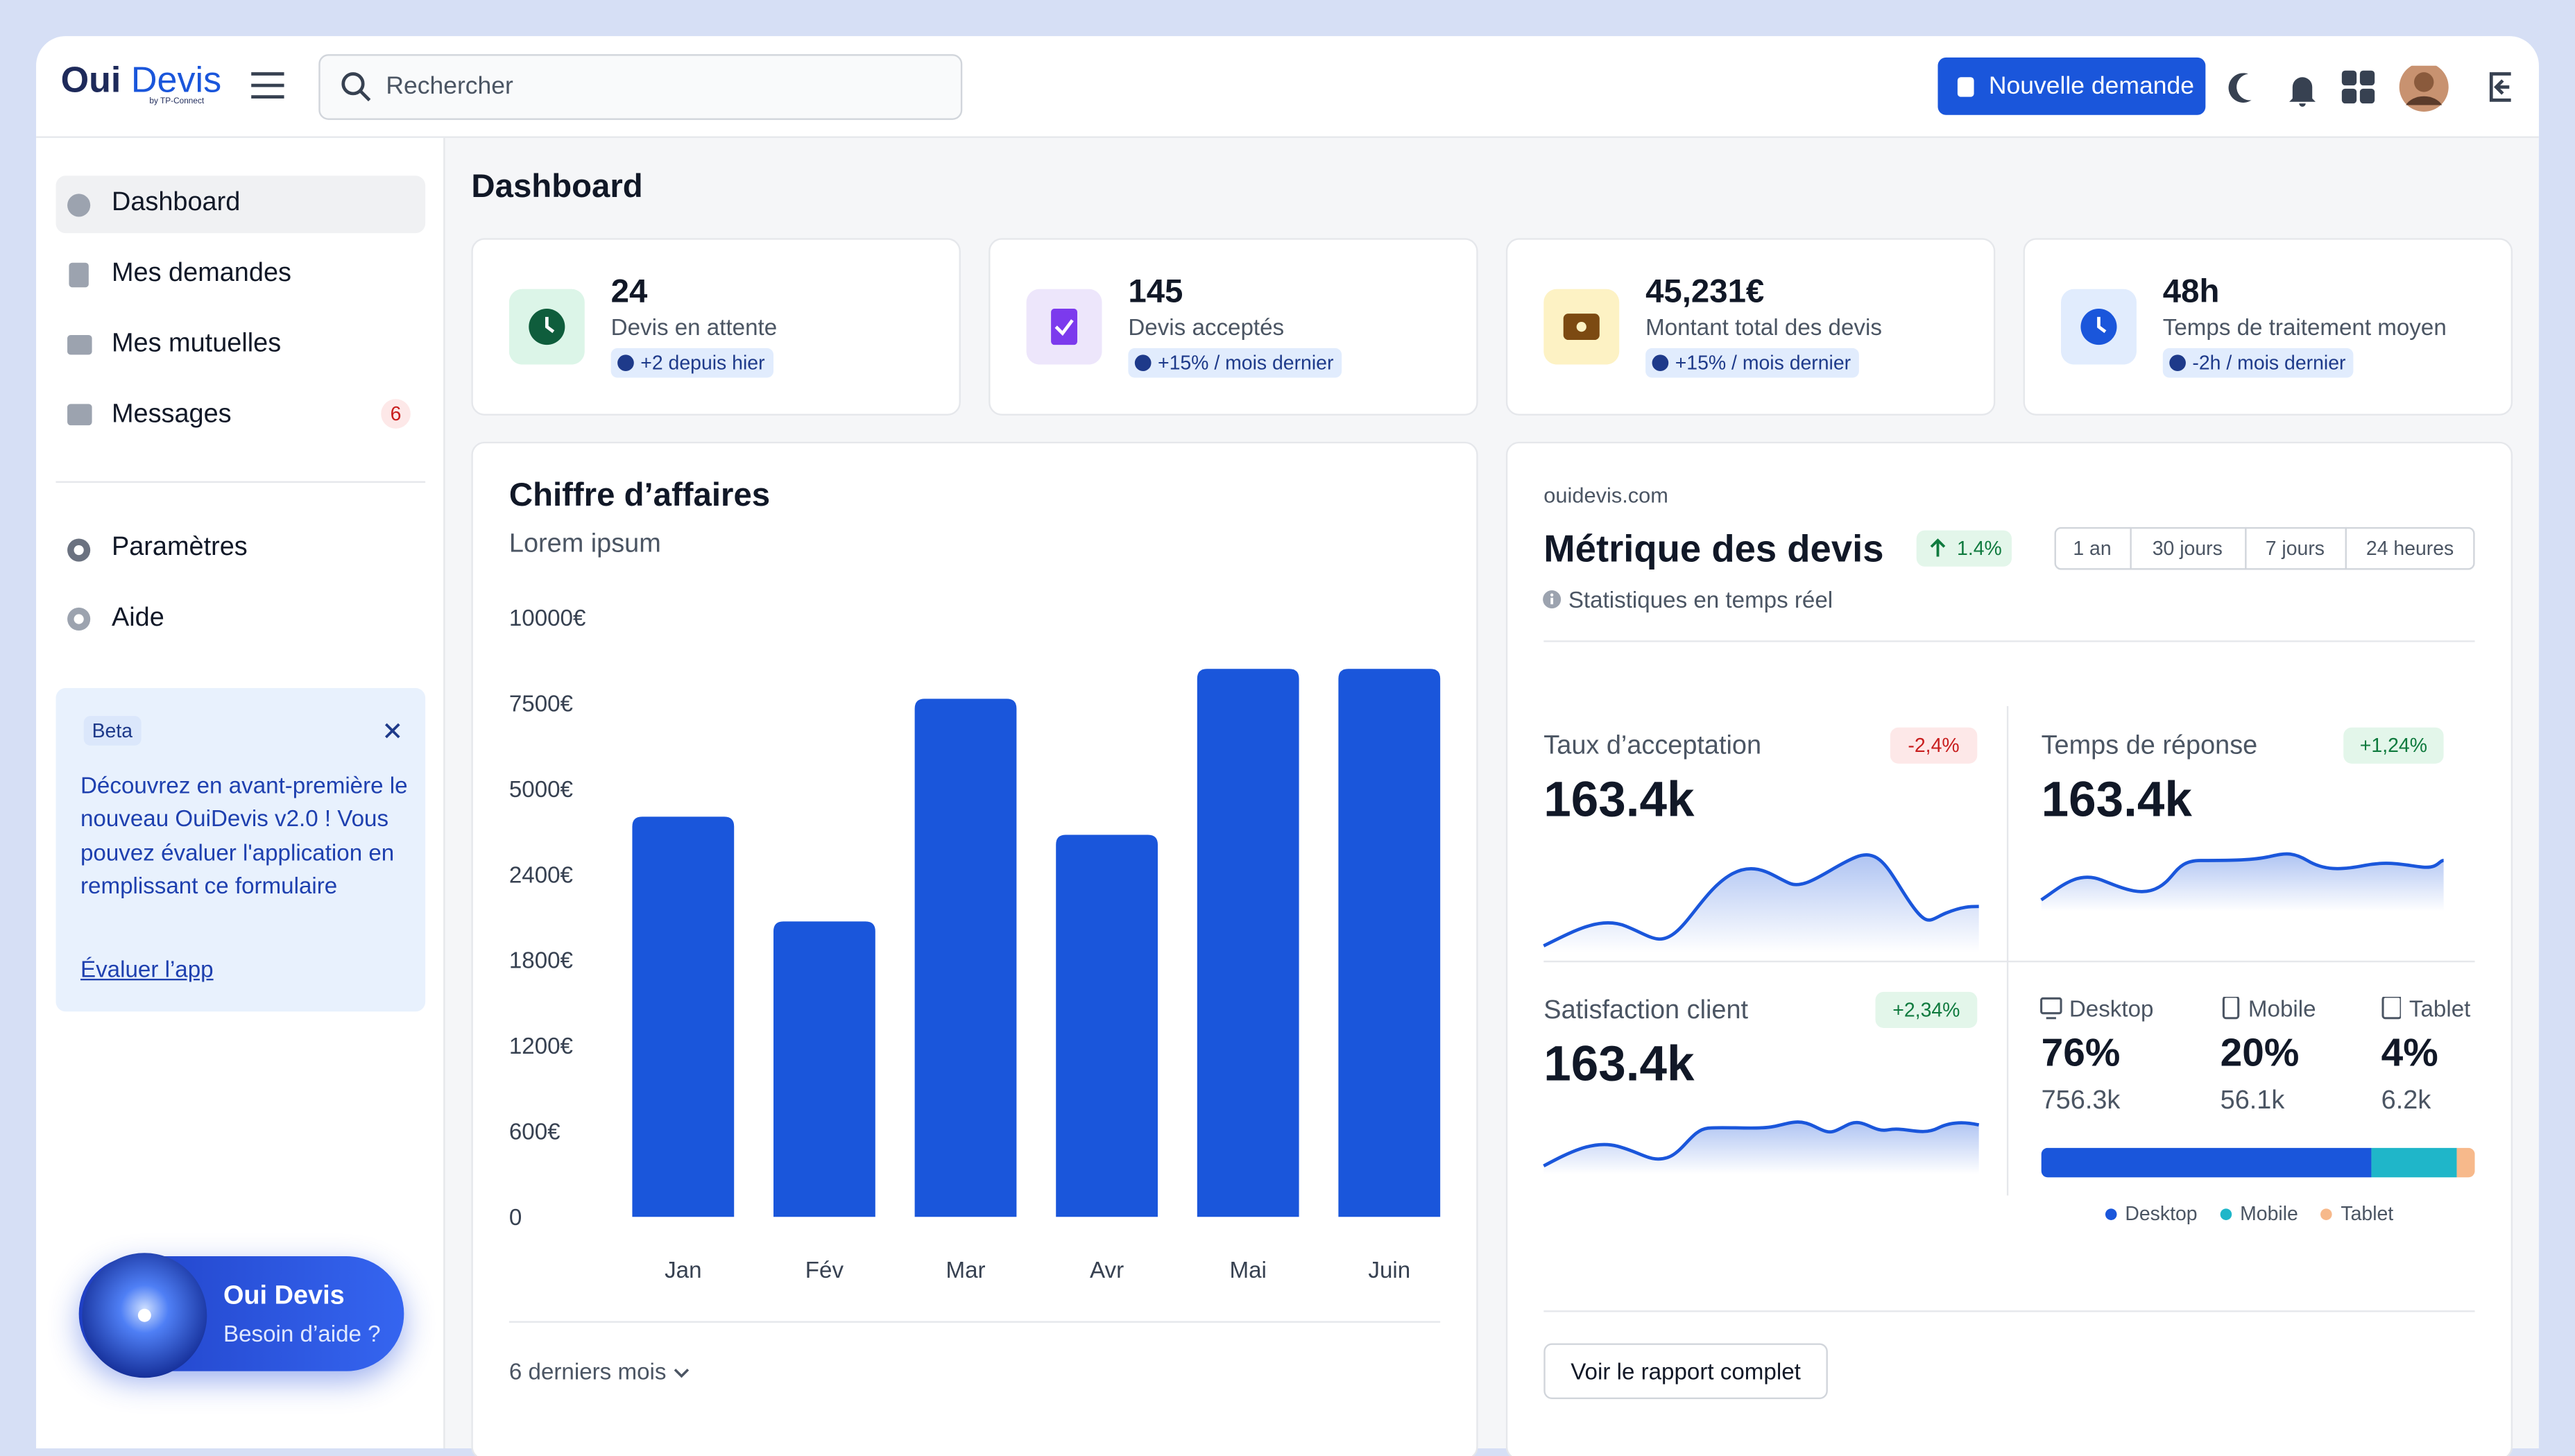 The height and width of the screenshot is (1456, 2575). What do you see at coordinates (2260, 1053) in the screenshot?
I see `device-share: 20%` at bounding box center [2260, 1053].